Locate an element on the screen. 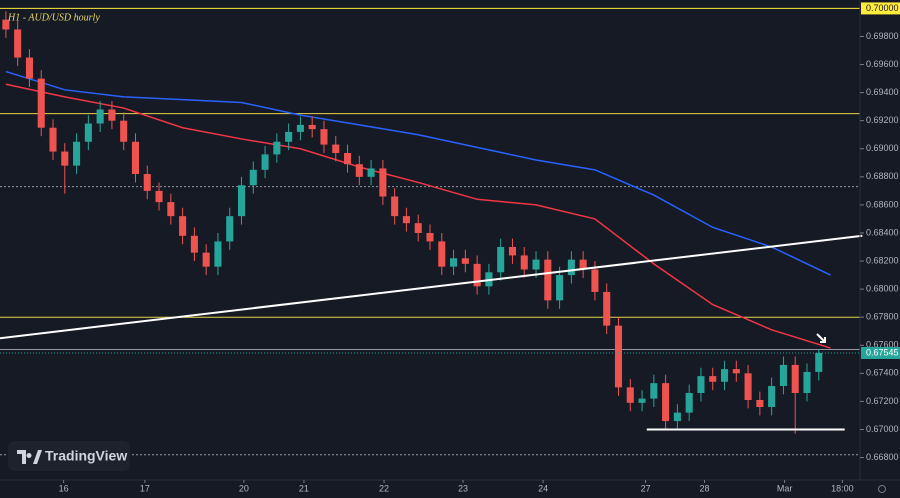 The image size is (900, 498). logo-box is located at coordinates (69, 456).